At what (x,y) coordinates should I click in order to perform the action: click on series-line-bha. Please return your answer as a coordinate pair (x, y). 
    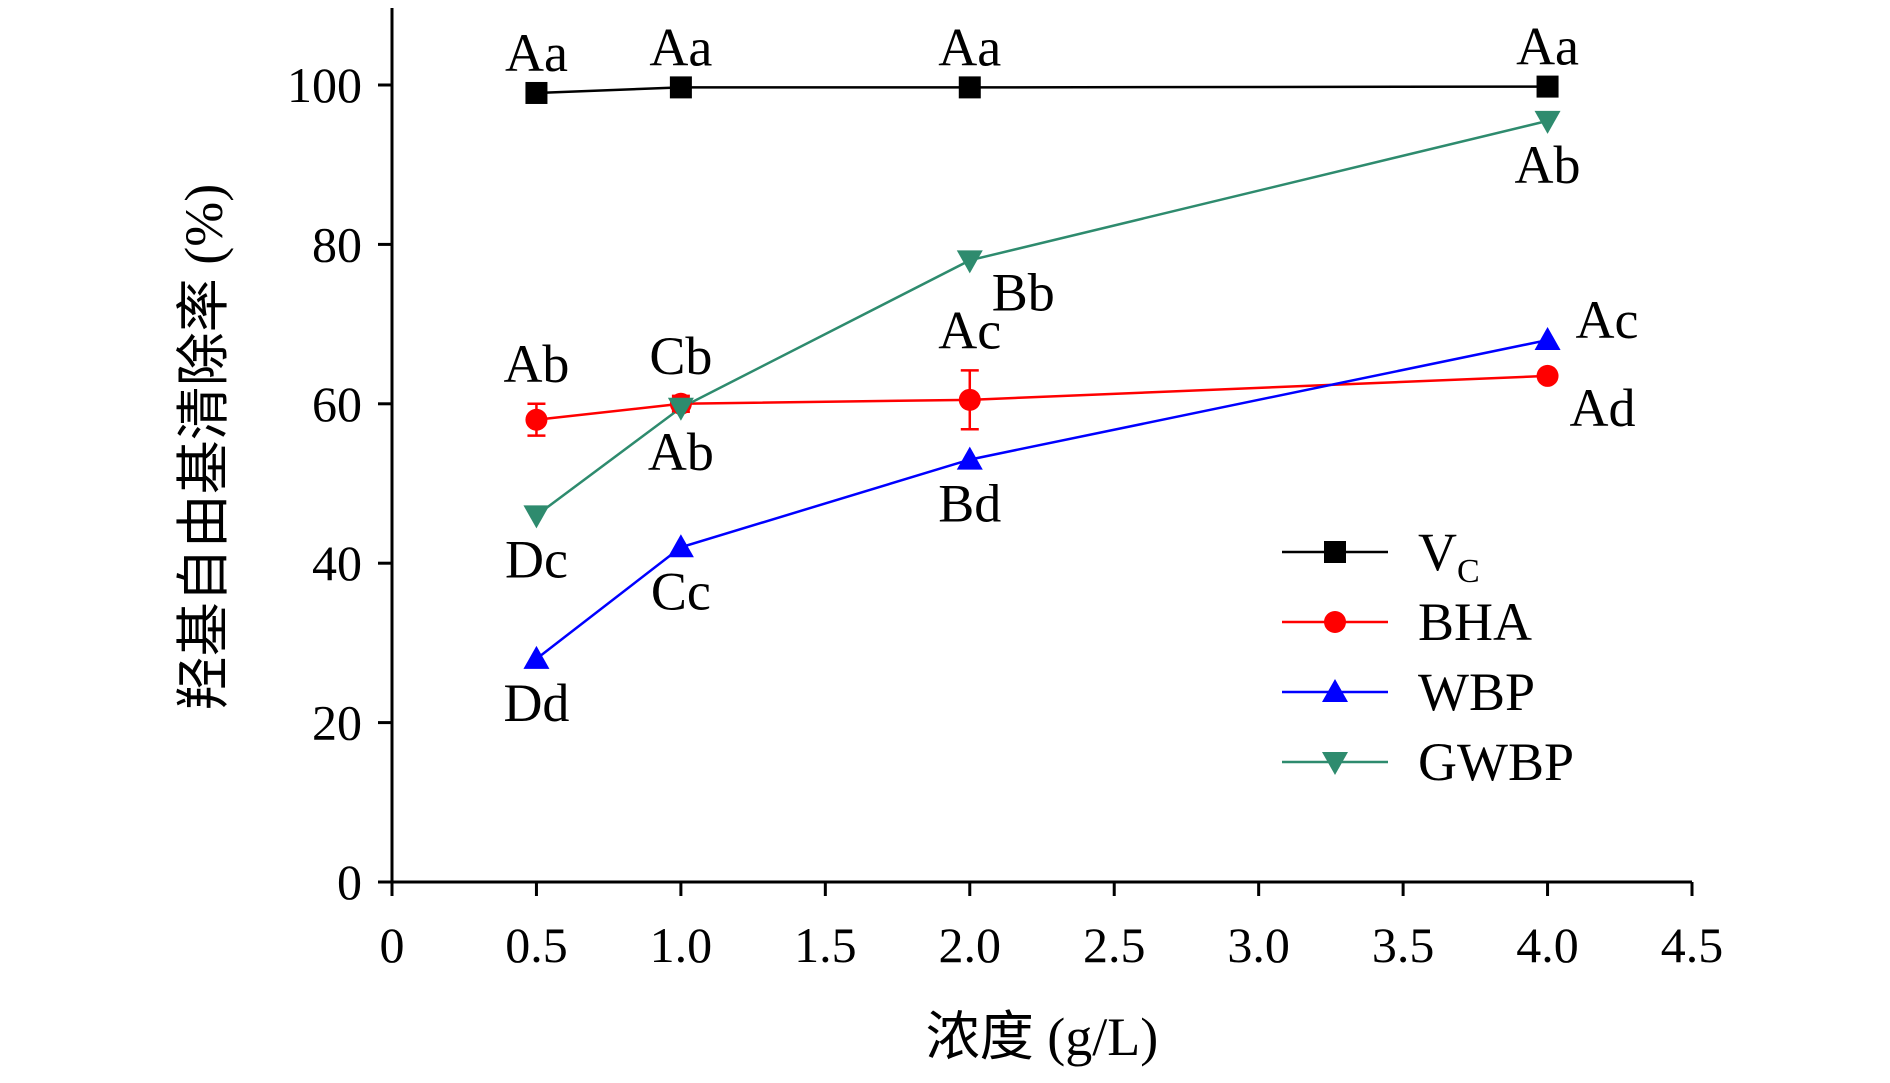
    Looking at the image, I should click on (1042, 397).